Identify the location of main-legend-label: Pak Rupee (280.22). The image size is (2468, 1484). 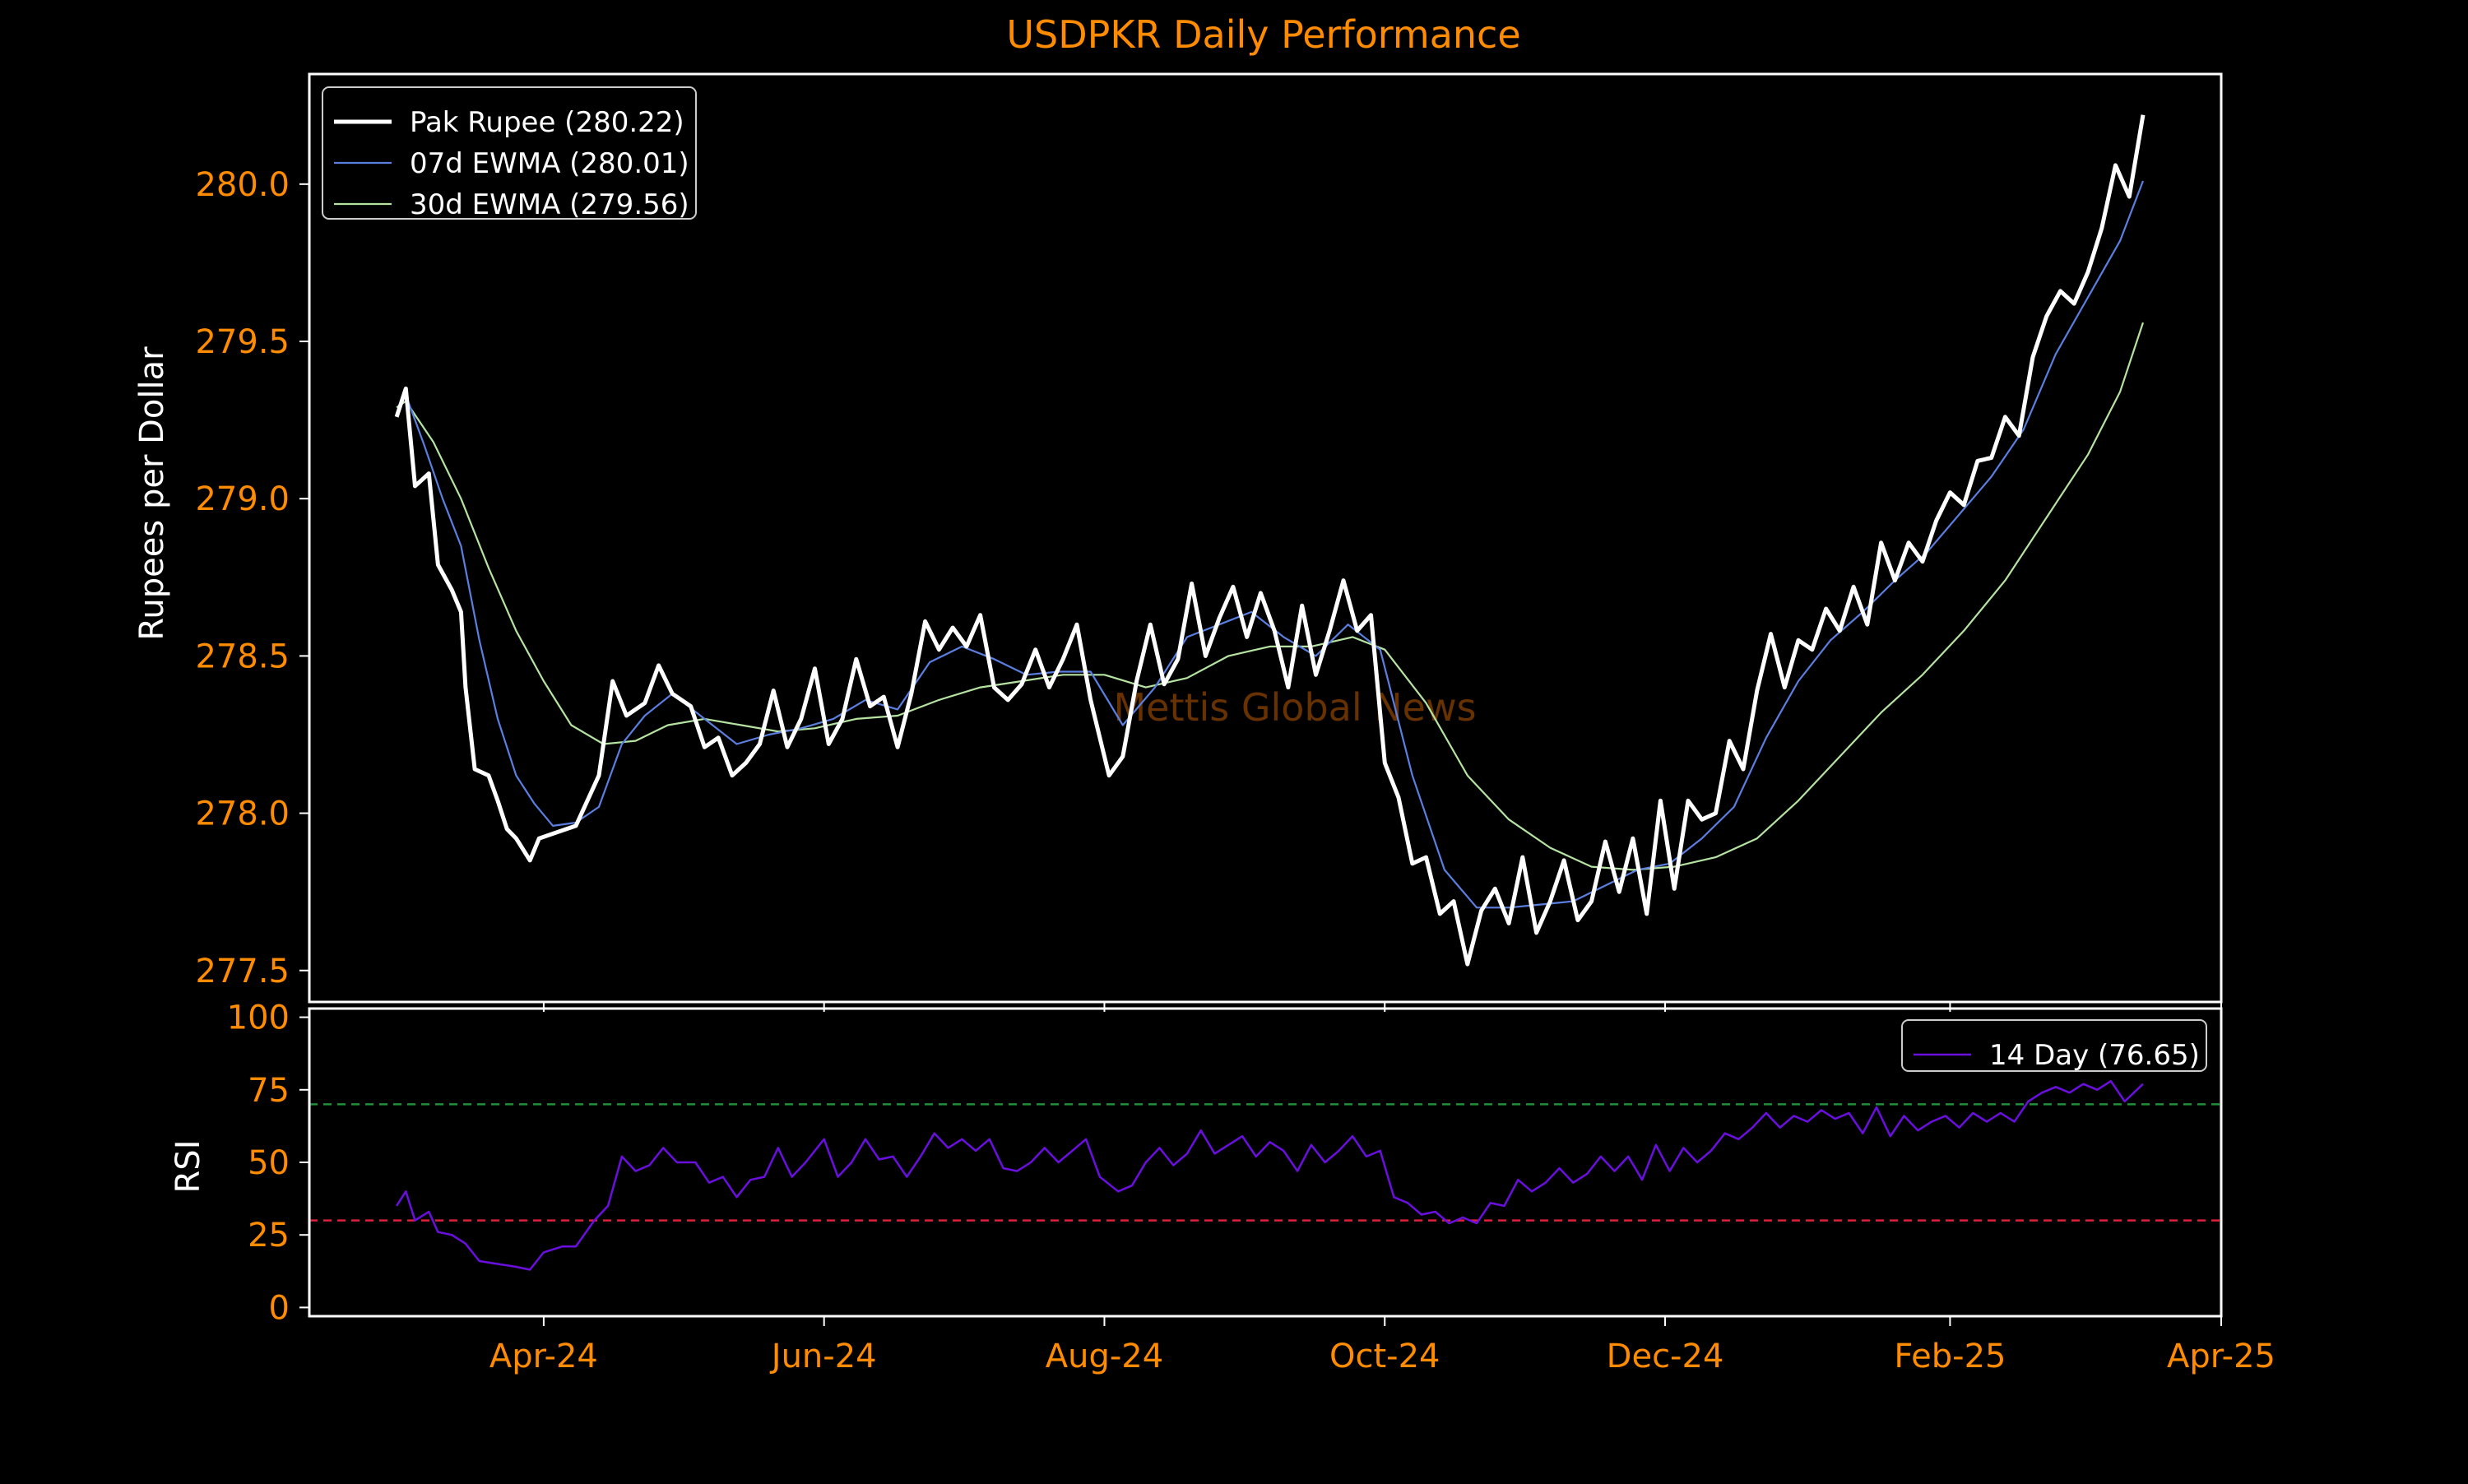
(547, 122).